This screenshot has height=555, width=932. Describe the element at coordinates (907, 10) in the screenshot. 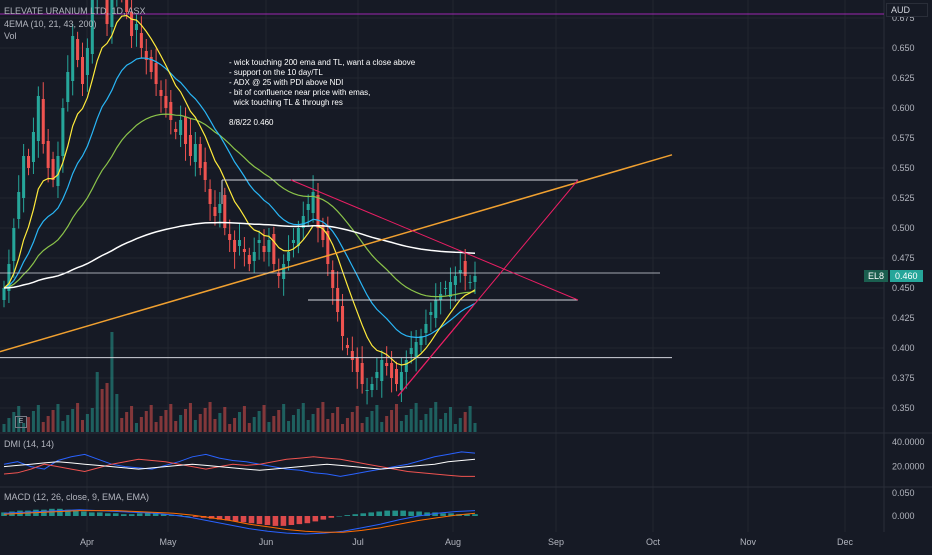

I see `currency-badge: AUD` at that location.